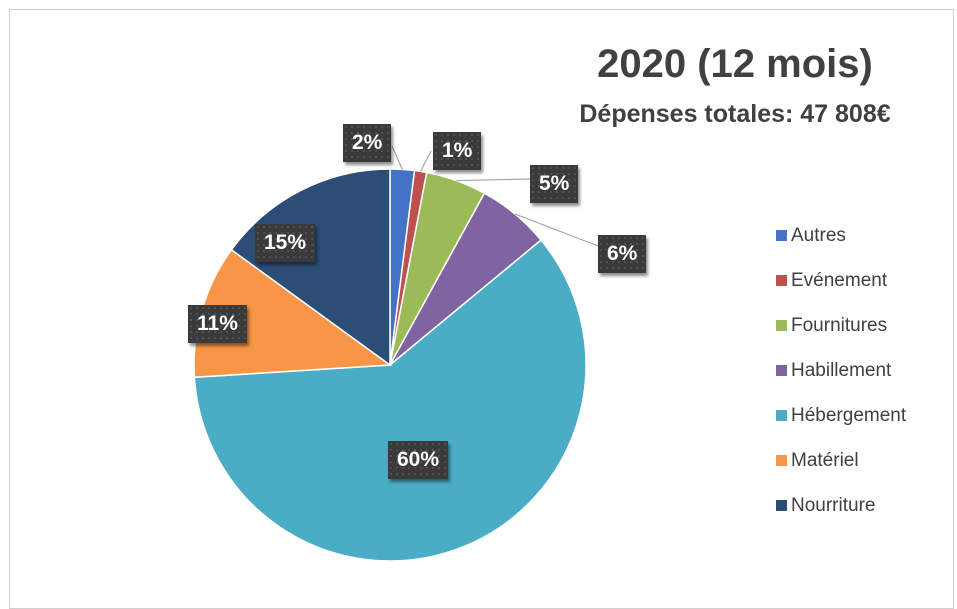  What do you see at coordinates (493, 180) in the screenshot?
I see `leader-line-fournitures` at bounding box center [493, 180].